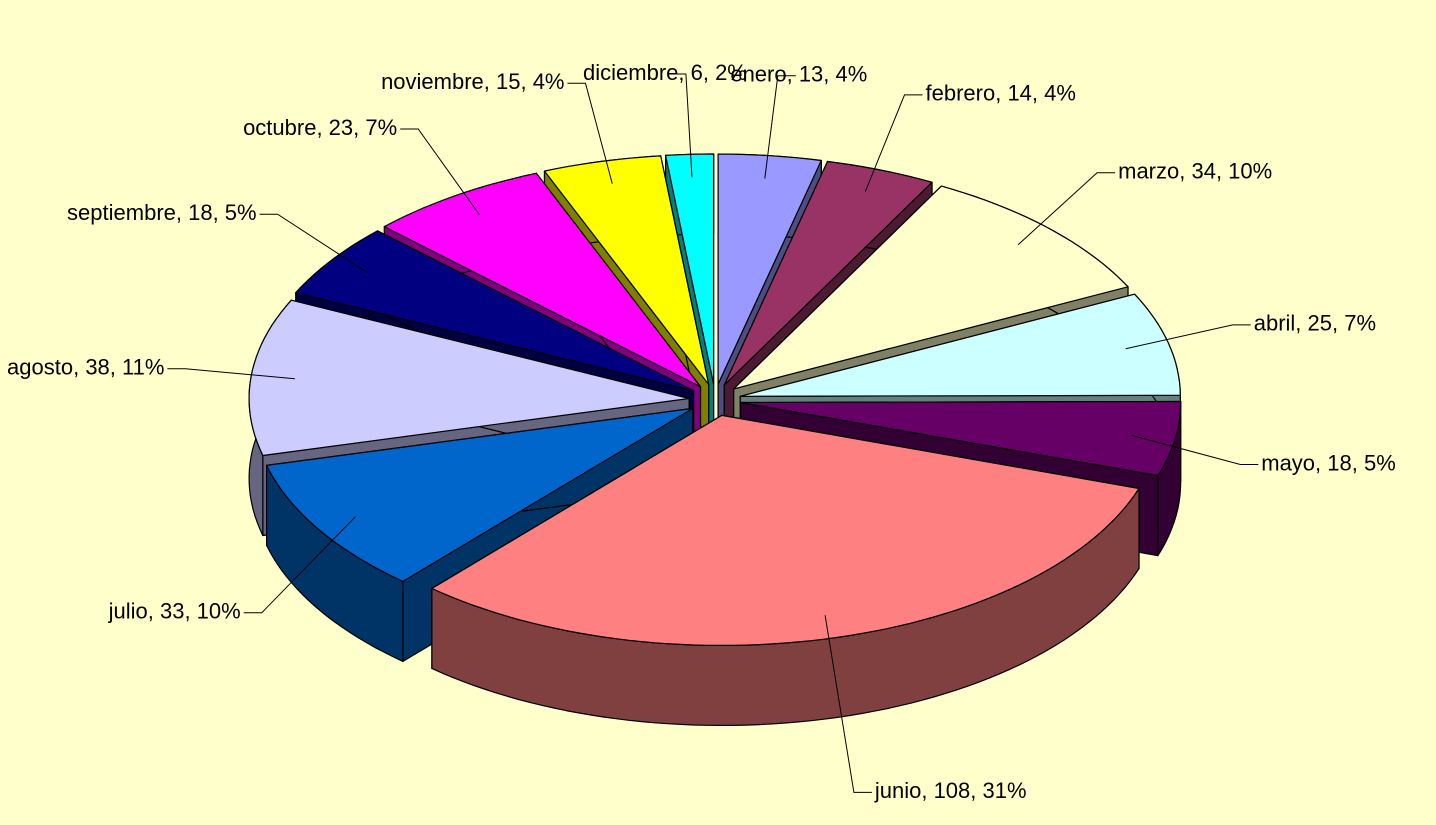 The image size is (1436, 825). Describe the element at coordinates (1195, 171) in the screenshot. I see `data-label: marzo, 34, 10%` at that location.